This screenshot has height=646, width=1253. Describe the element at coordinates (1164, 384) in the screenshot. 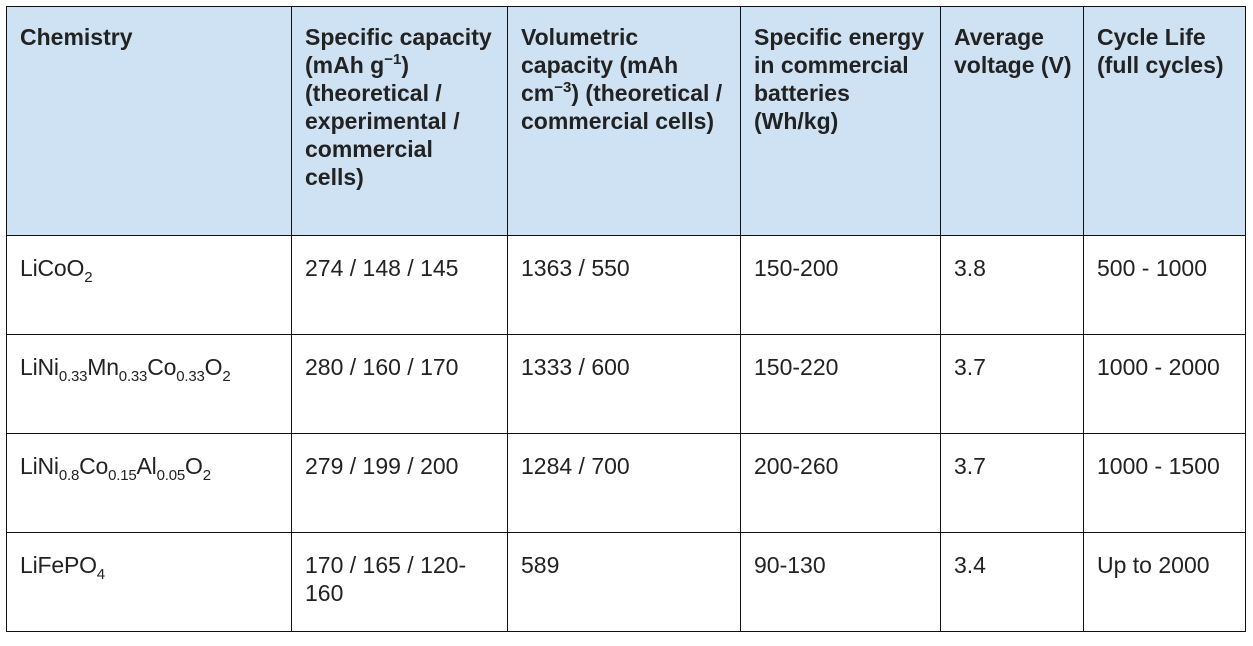

I see `cycle-life-cell: 1000 - 2000` at that location.